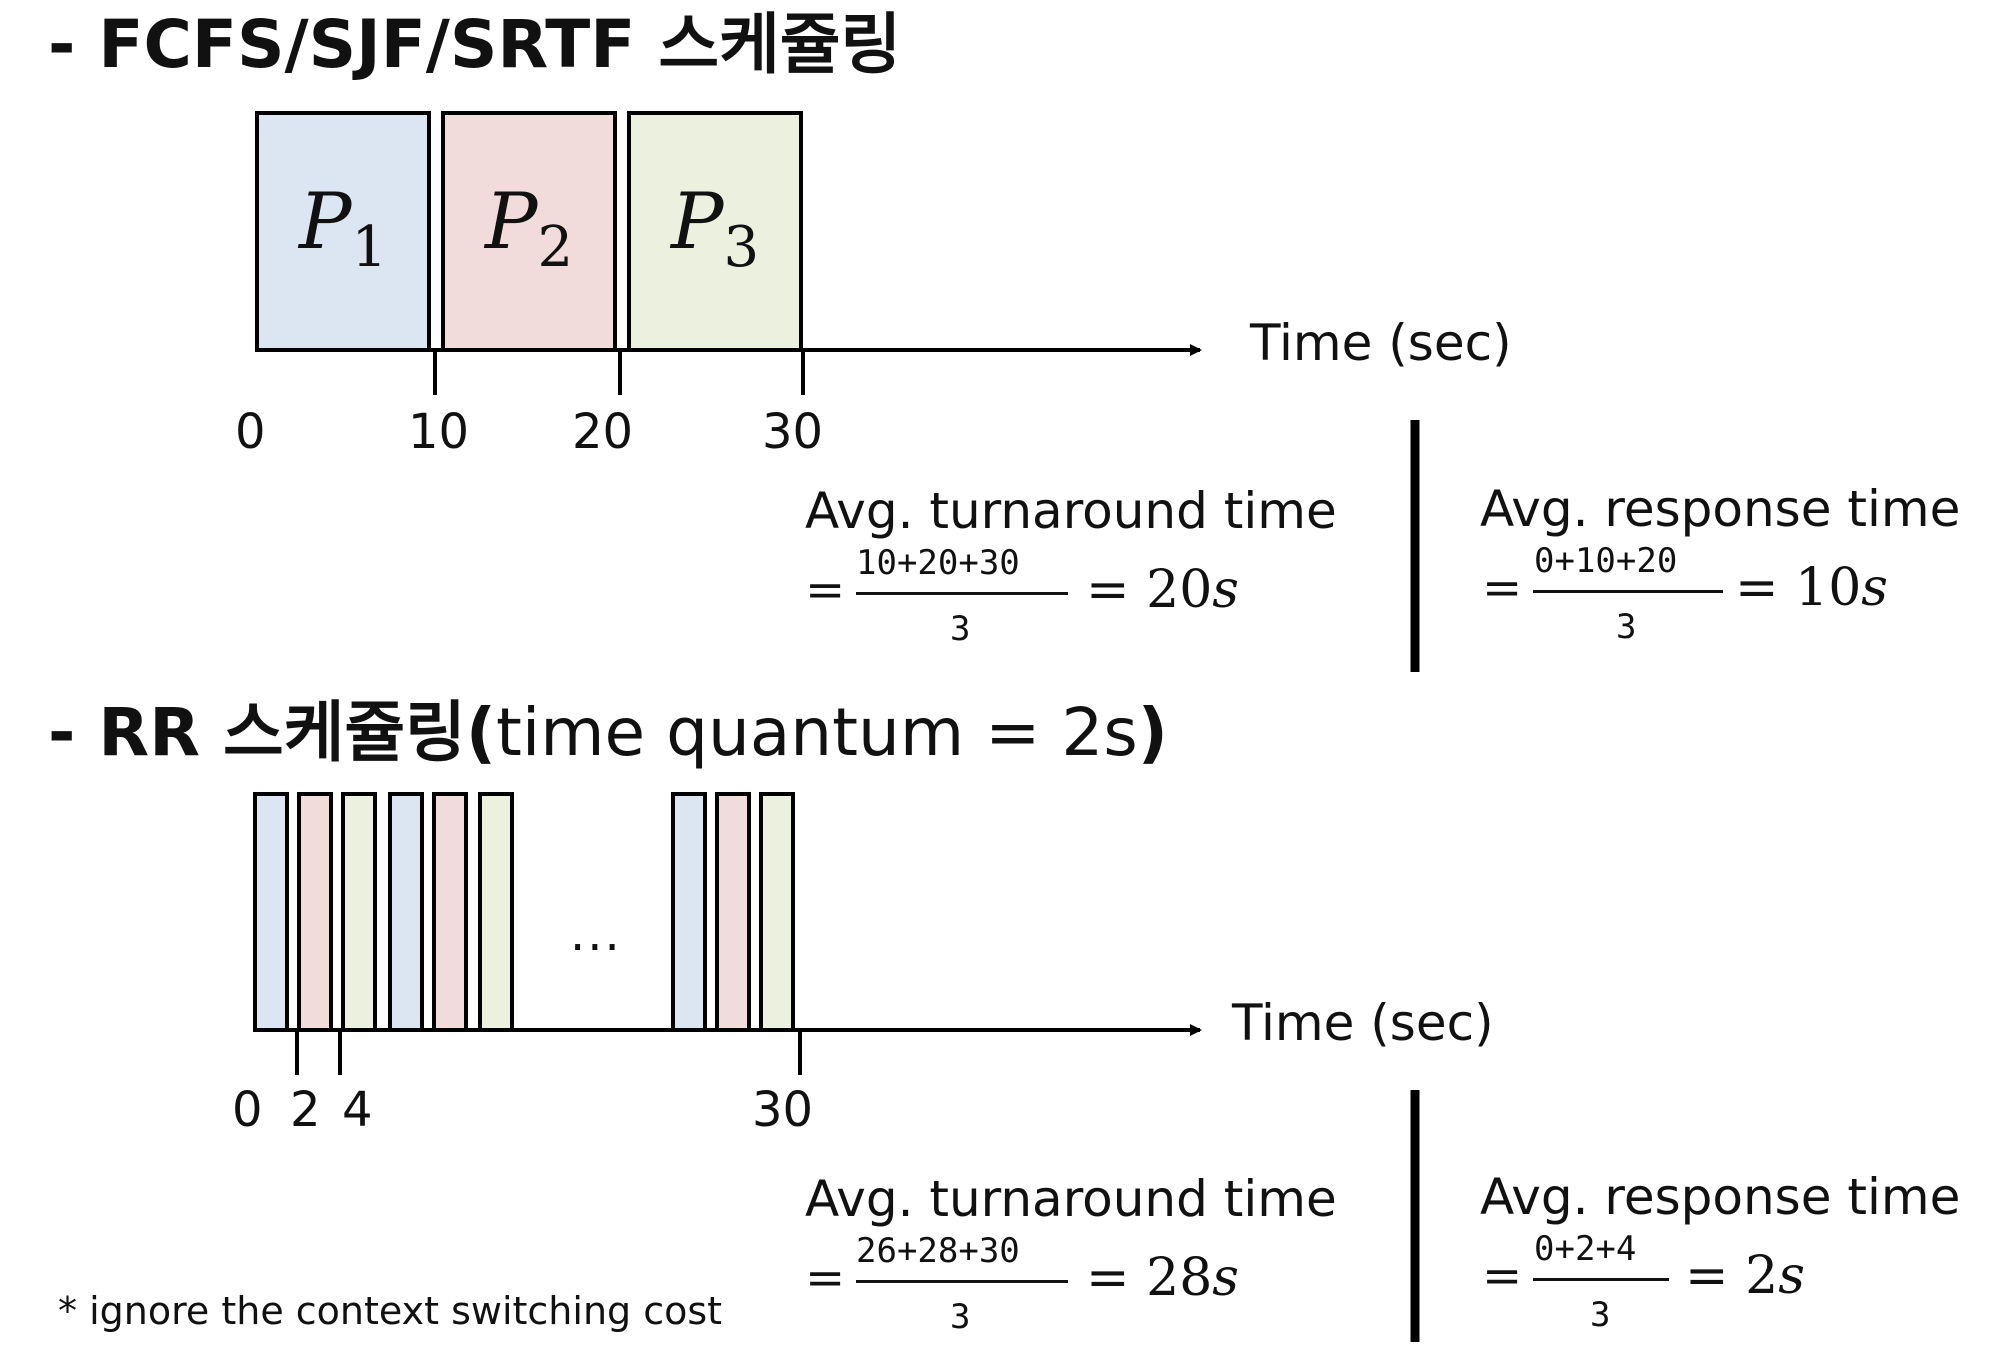 The height and width of the screenshot is (1358, 2000). I want to click on fcfs-turnaround-denominator: 3, so click(960, 629).